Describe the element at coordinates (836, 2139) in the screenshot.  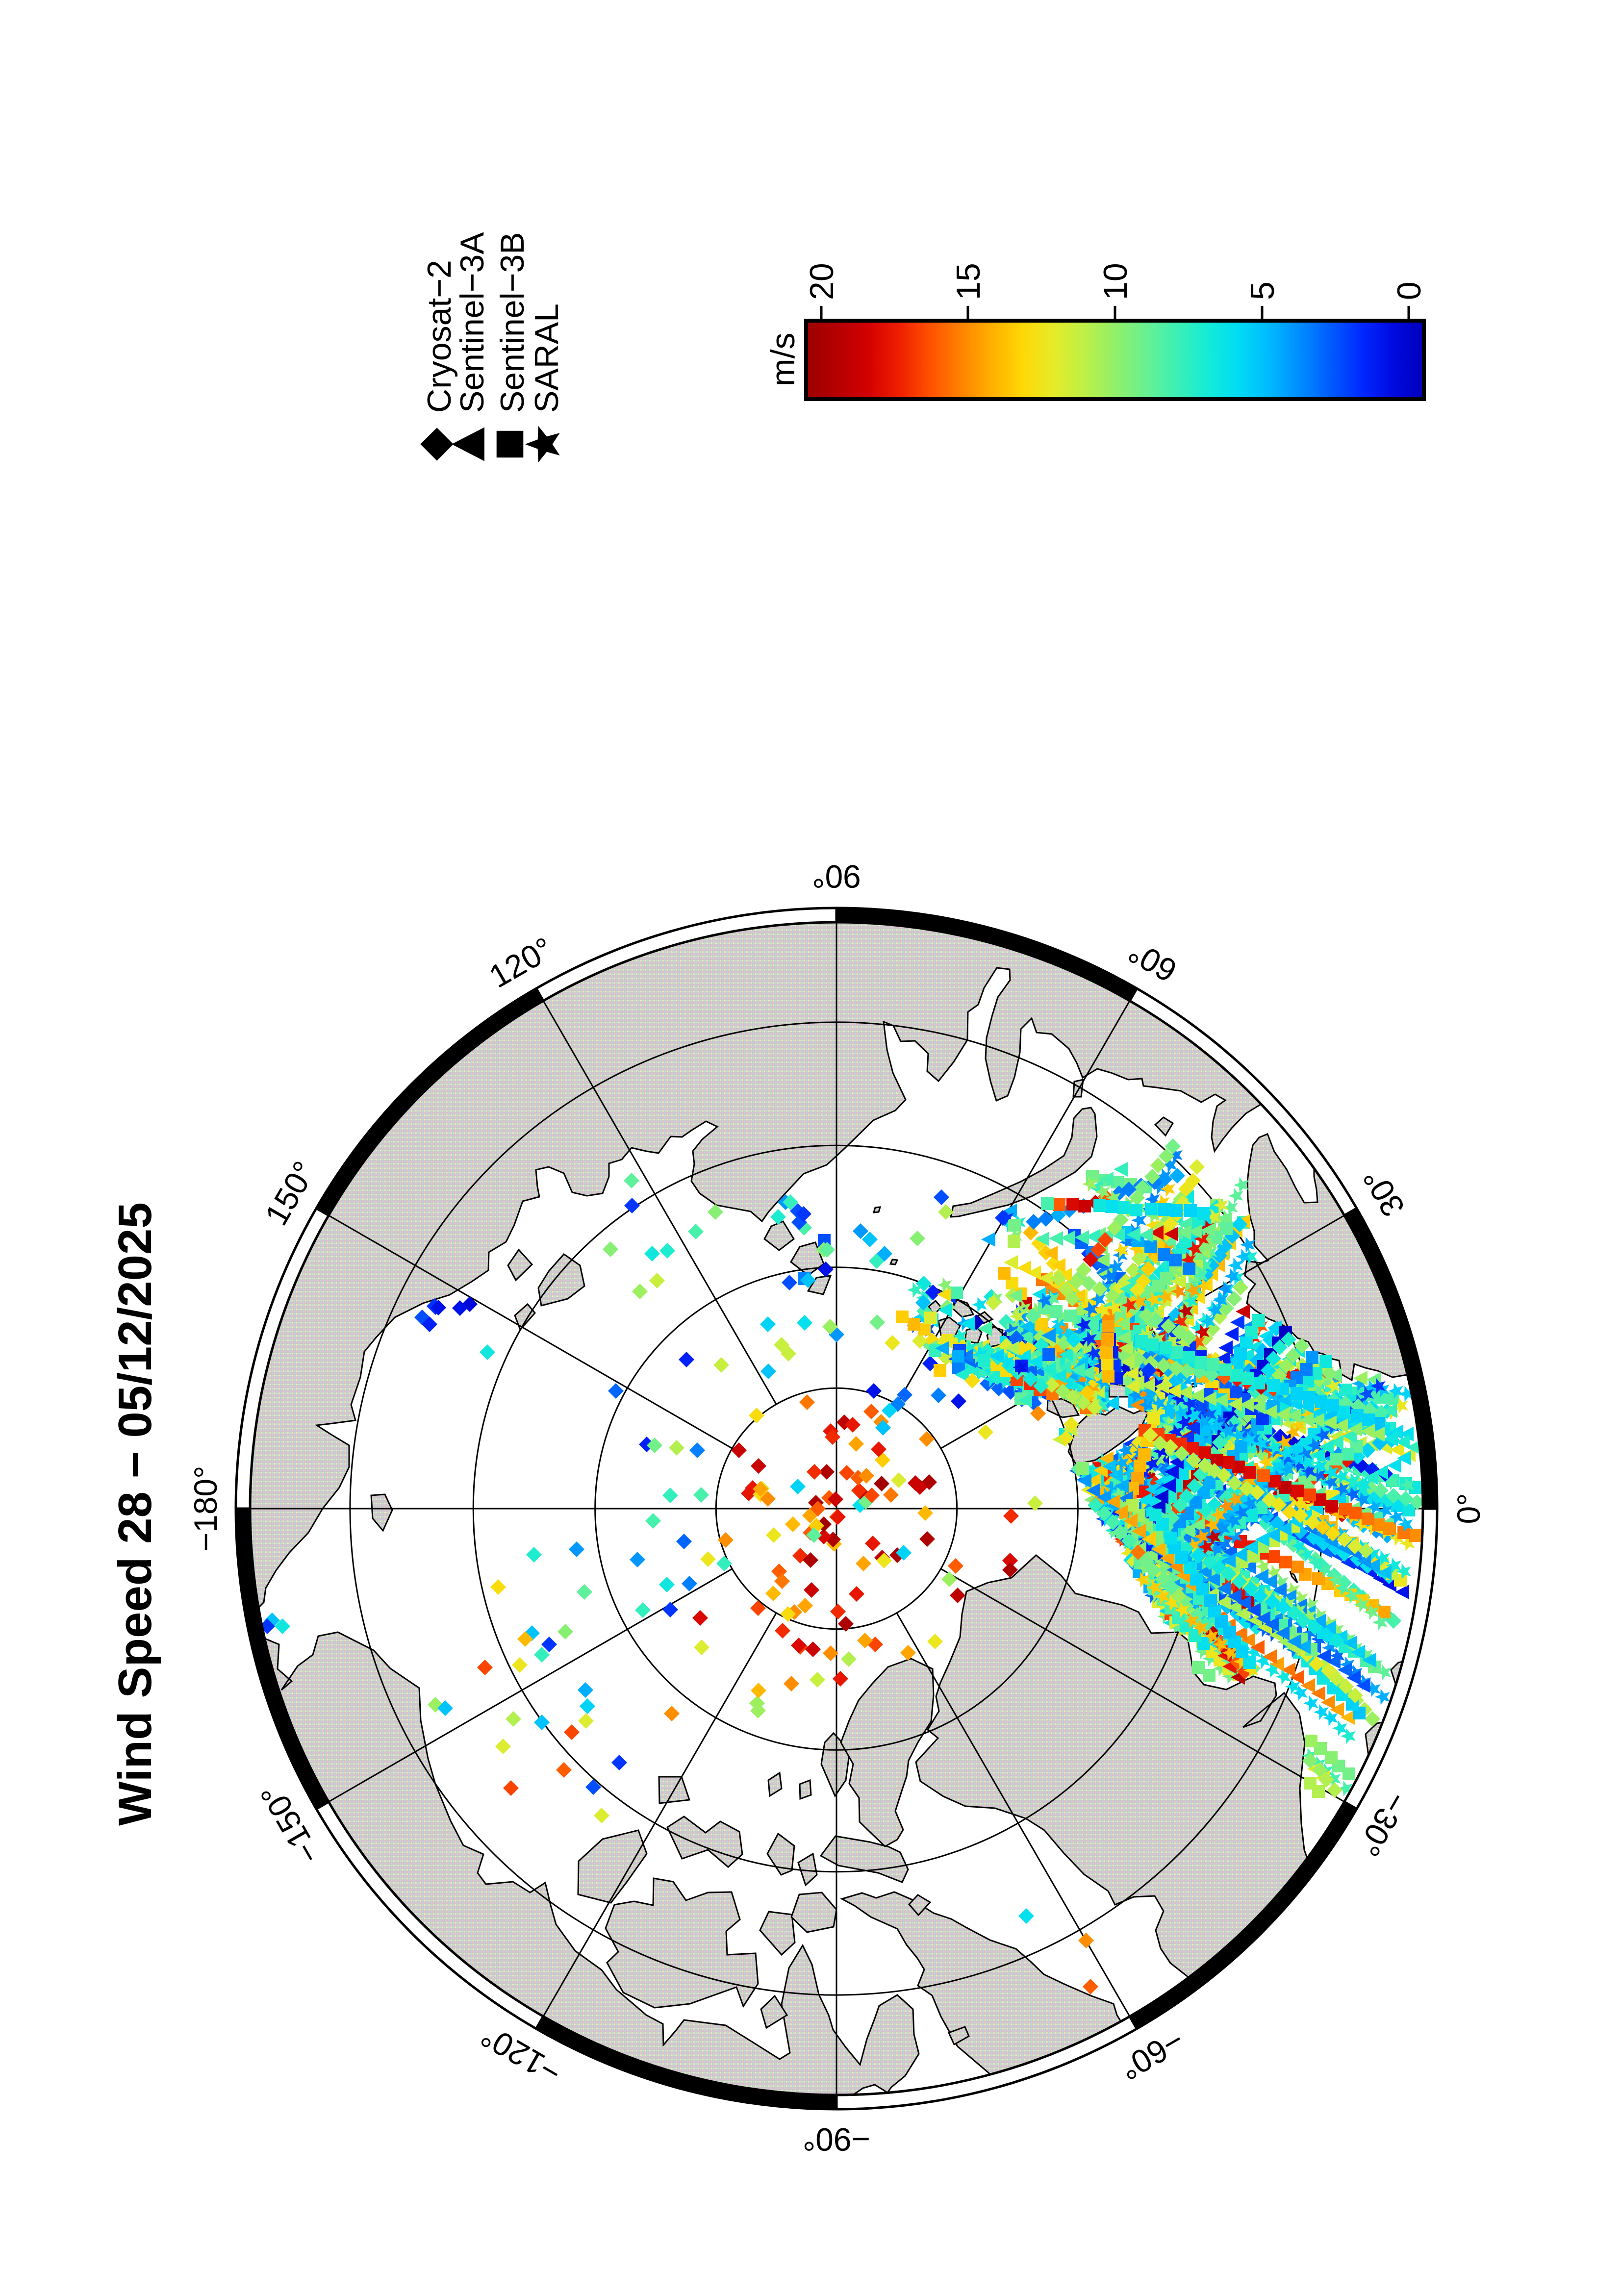
I see `svg-text: −90°` at that location.